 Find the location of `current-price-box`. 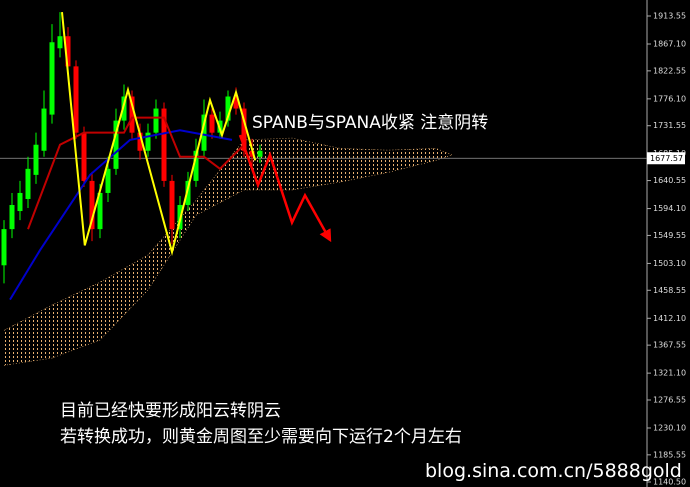

current-price-box is located at coordinates (666, 158).